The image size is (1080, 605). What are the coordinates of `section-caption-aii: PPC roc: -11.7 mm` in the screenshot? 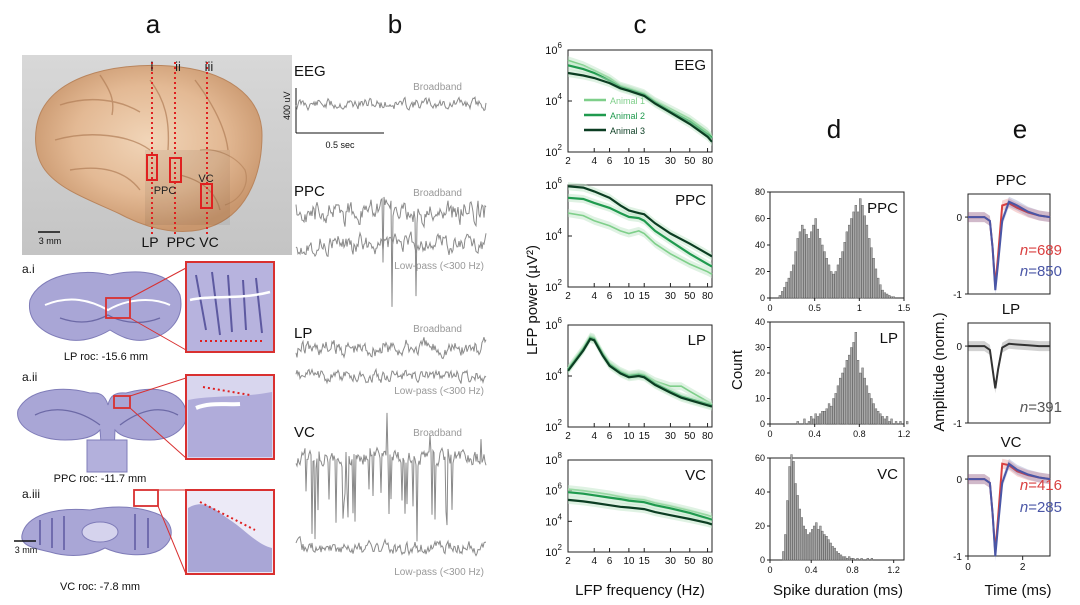 It's located at (100, 479).